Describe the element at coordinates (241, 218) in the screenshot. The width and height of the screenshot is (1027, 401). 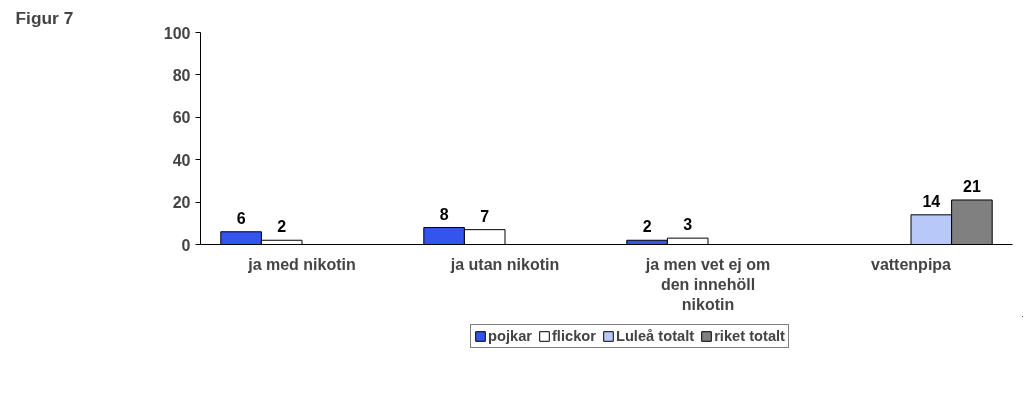
I see `data-label: 6` at that location.